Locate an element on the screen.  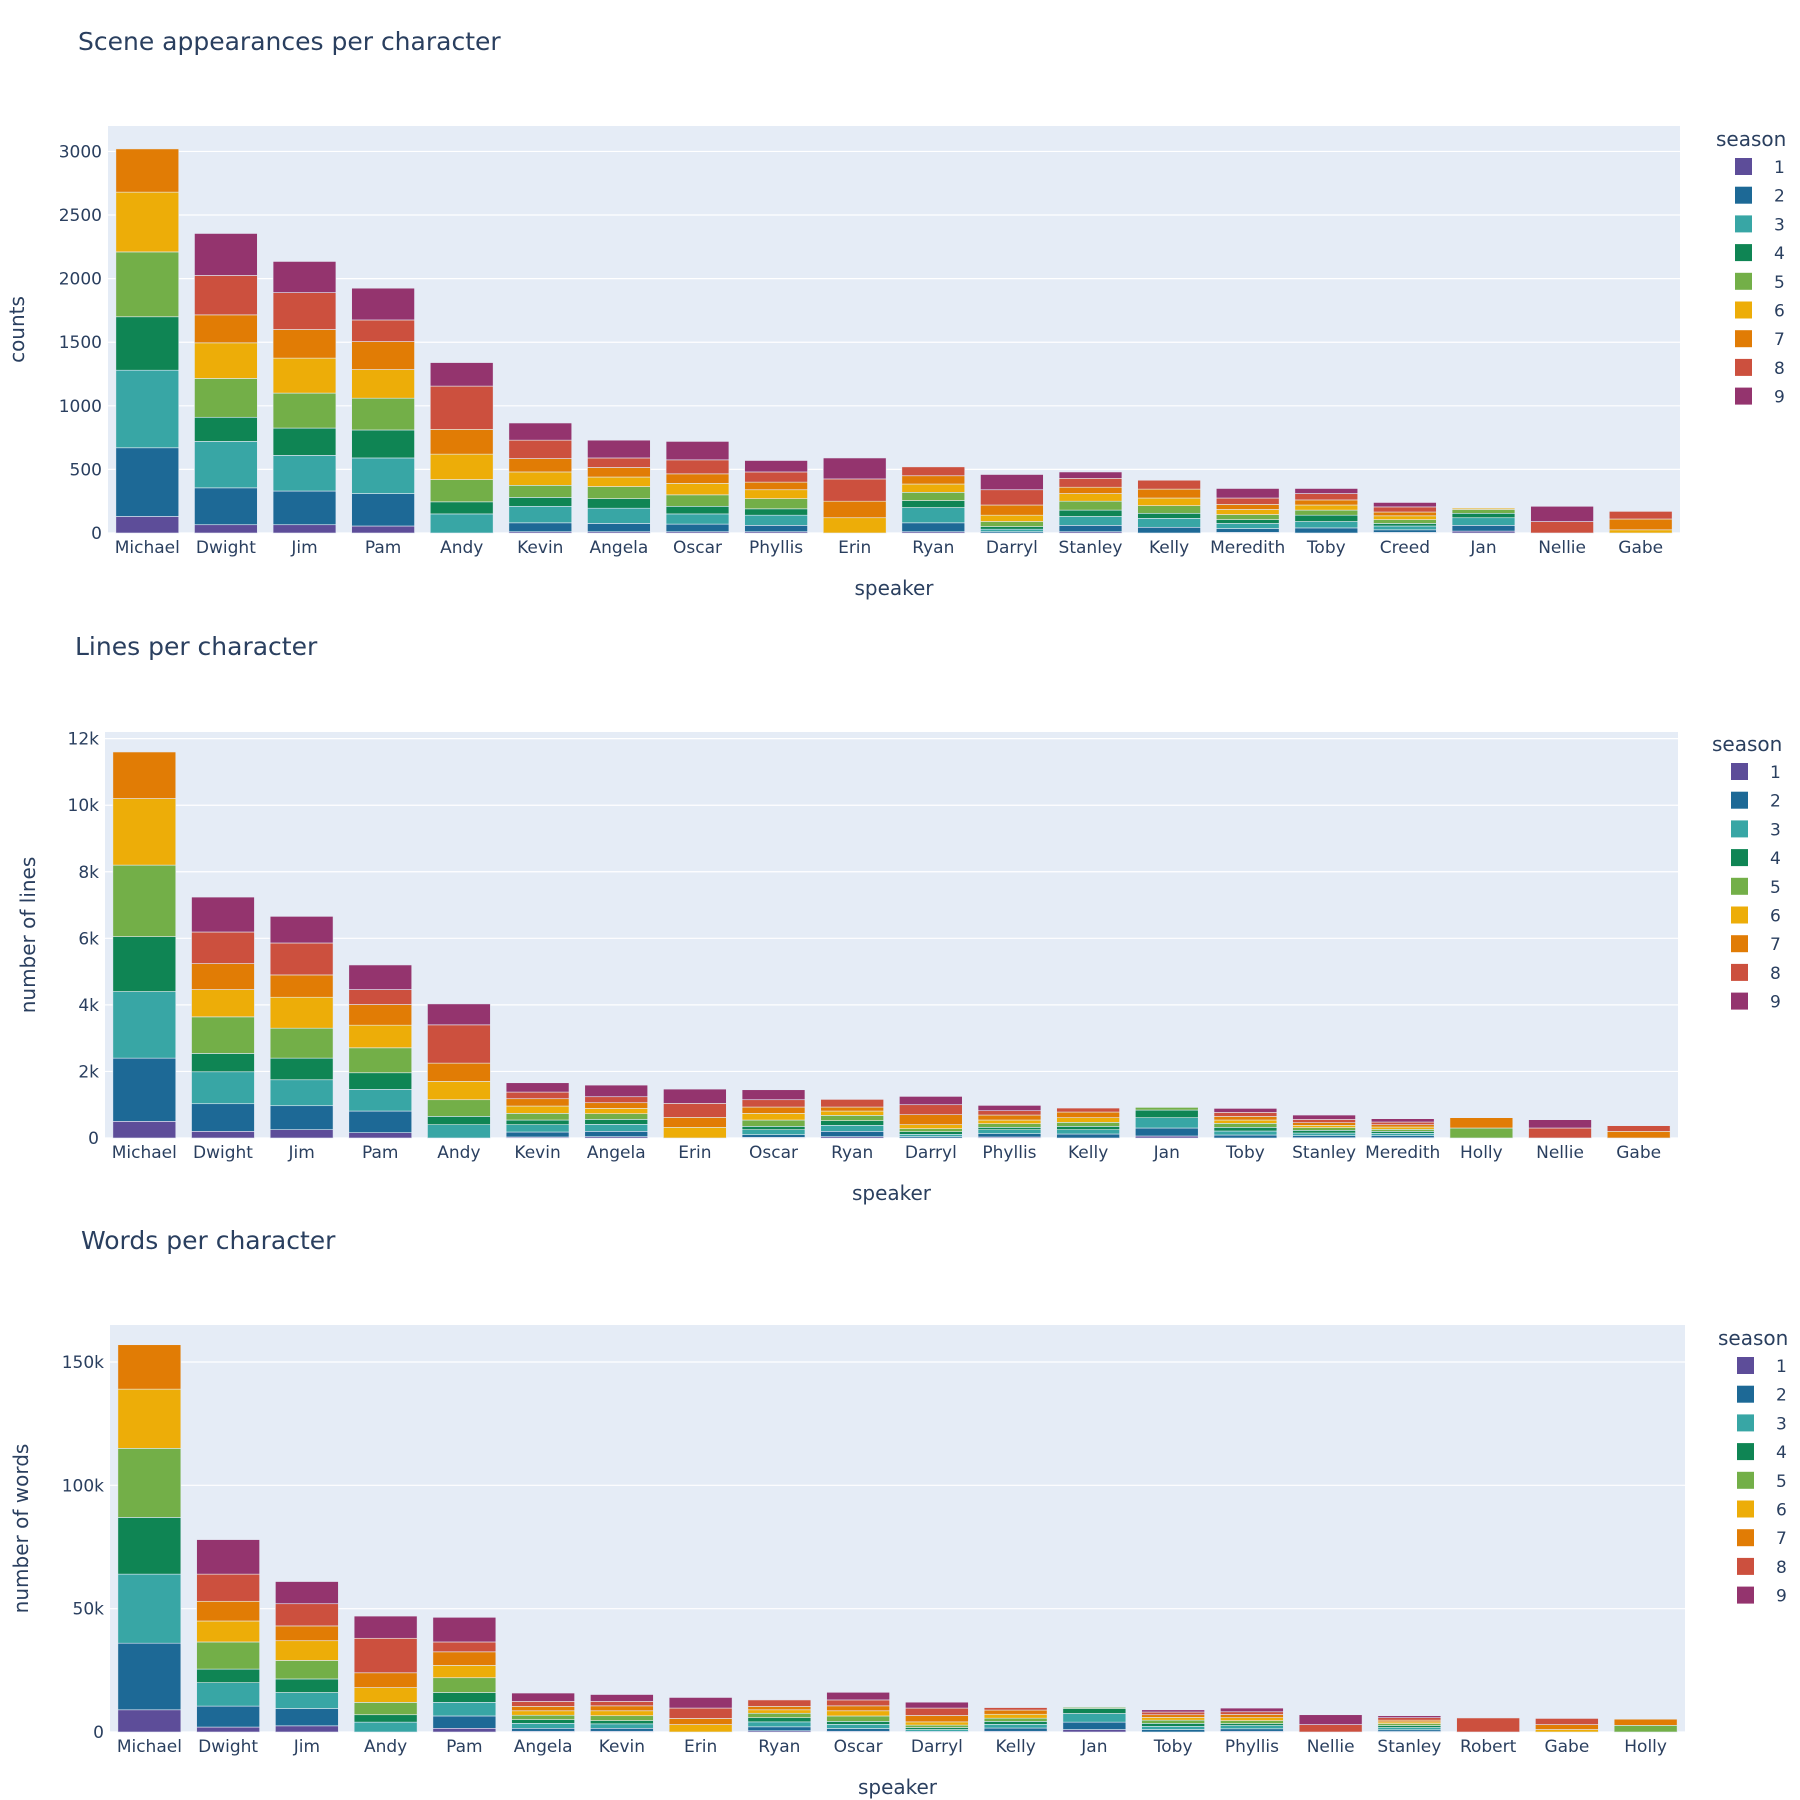
legend-label-3: 3 is located at coordinates (1781, 1424).